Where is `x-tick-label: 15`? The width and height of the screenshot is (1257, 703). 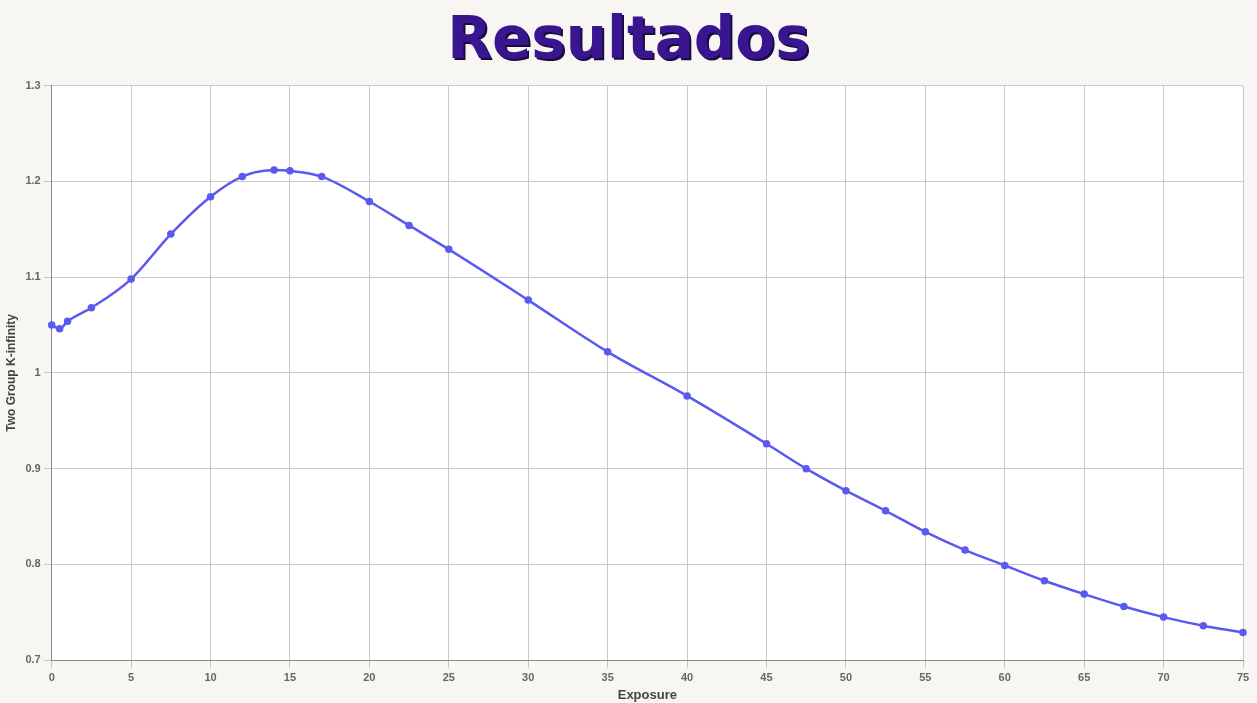
x-tick-label: 15 is located at coordinates (290, 676).